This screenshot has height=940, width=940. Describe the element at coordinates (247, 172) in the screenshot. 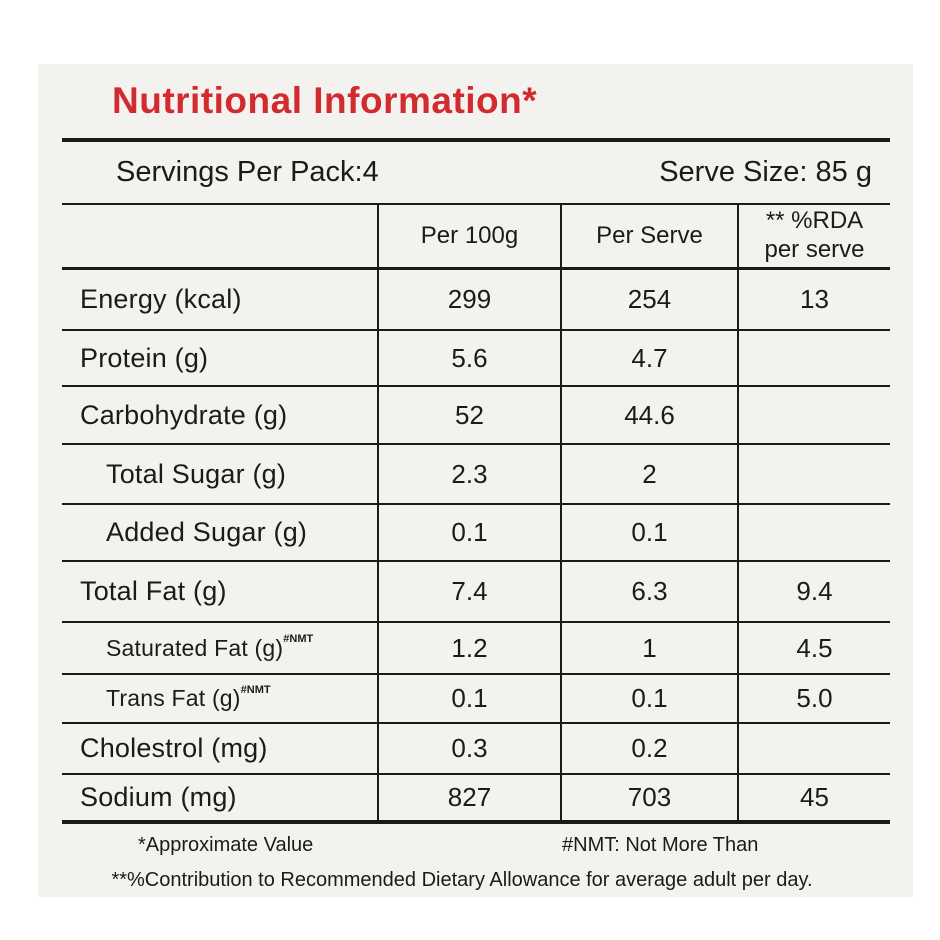

I see `servings-per-pack-label: Servings Per Pack:4` at that location.